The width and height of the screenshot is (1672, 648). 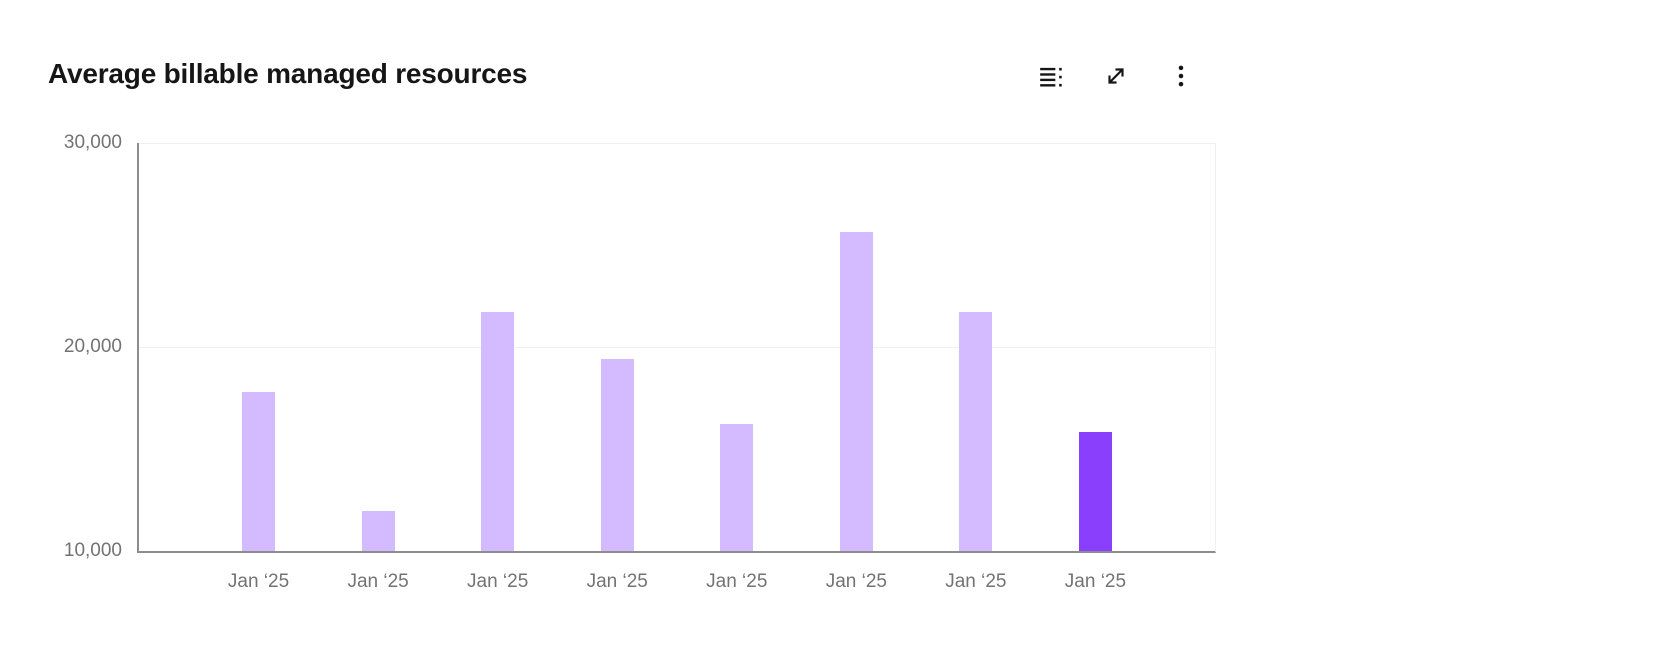 I want to click on data-table-icon, so click(x=1051, y=76).